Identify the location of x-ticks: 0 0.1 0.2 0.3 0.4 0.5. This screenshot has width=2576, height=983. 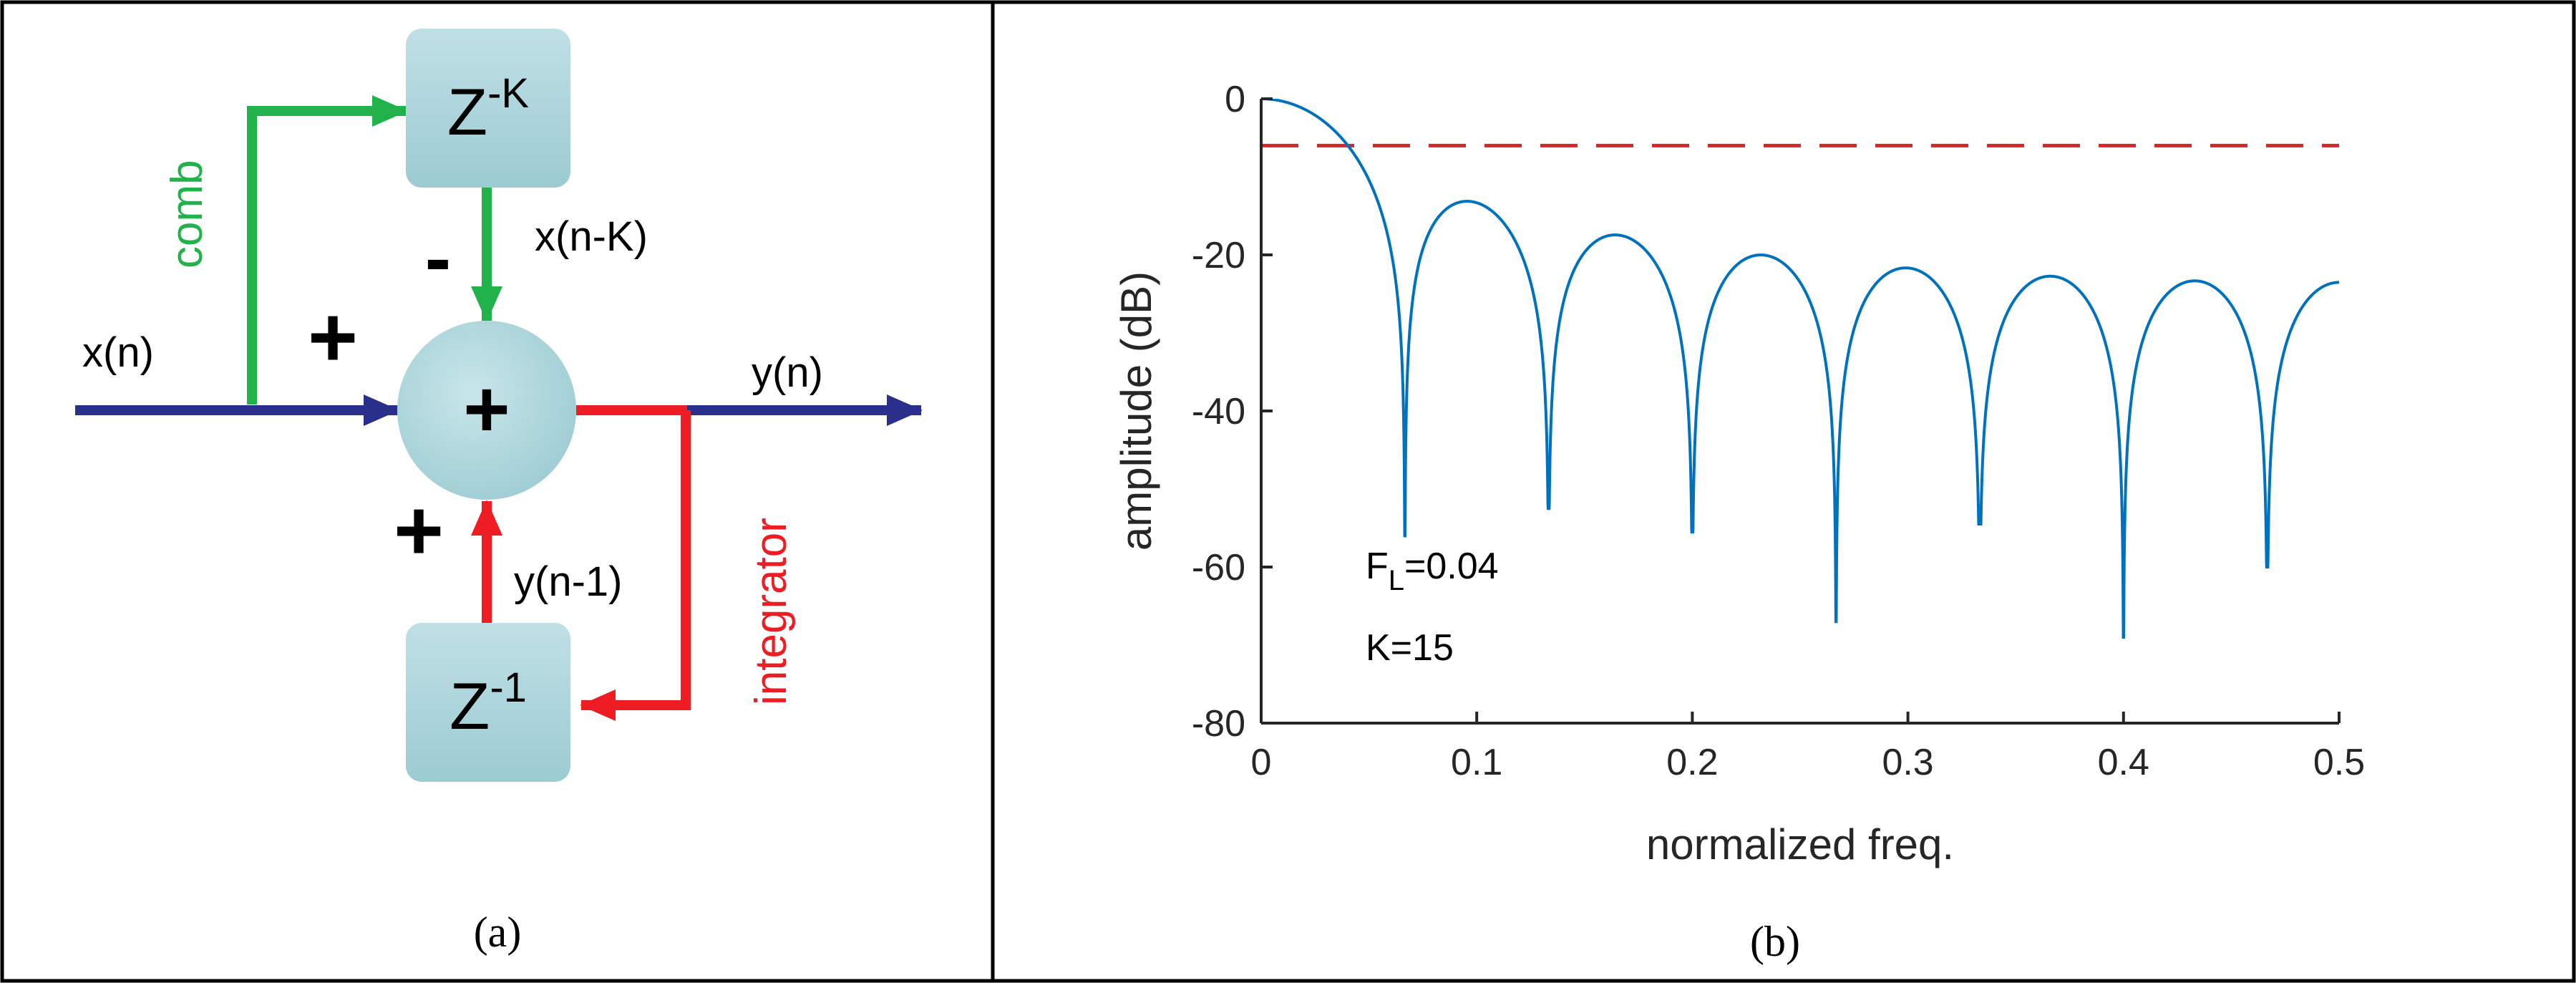
(1808, 747).